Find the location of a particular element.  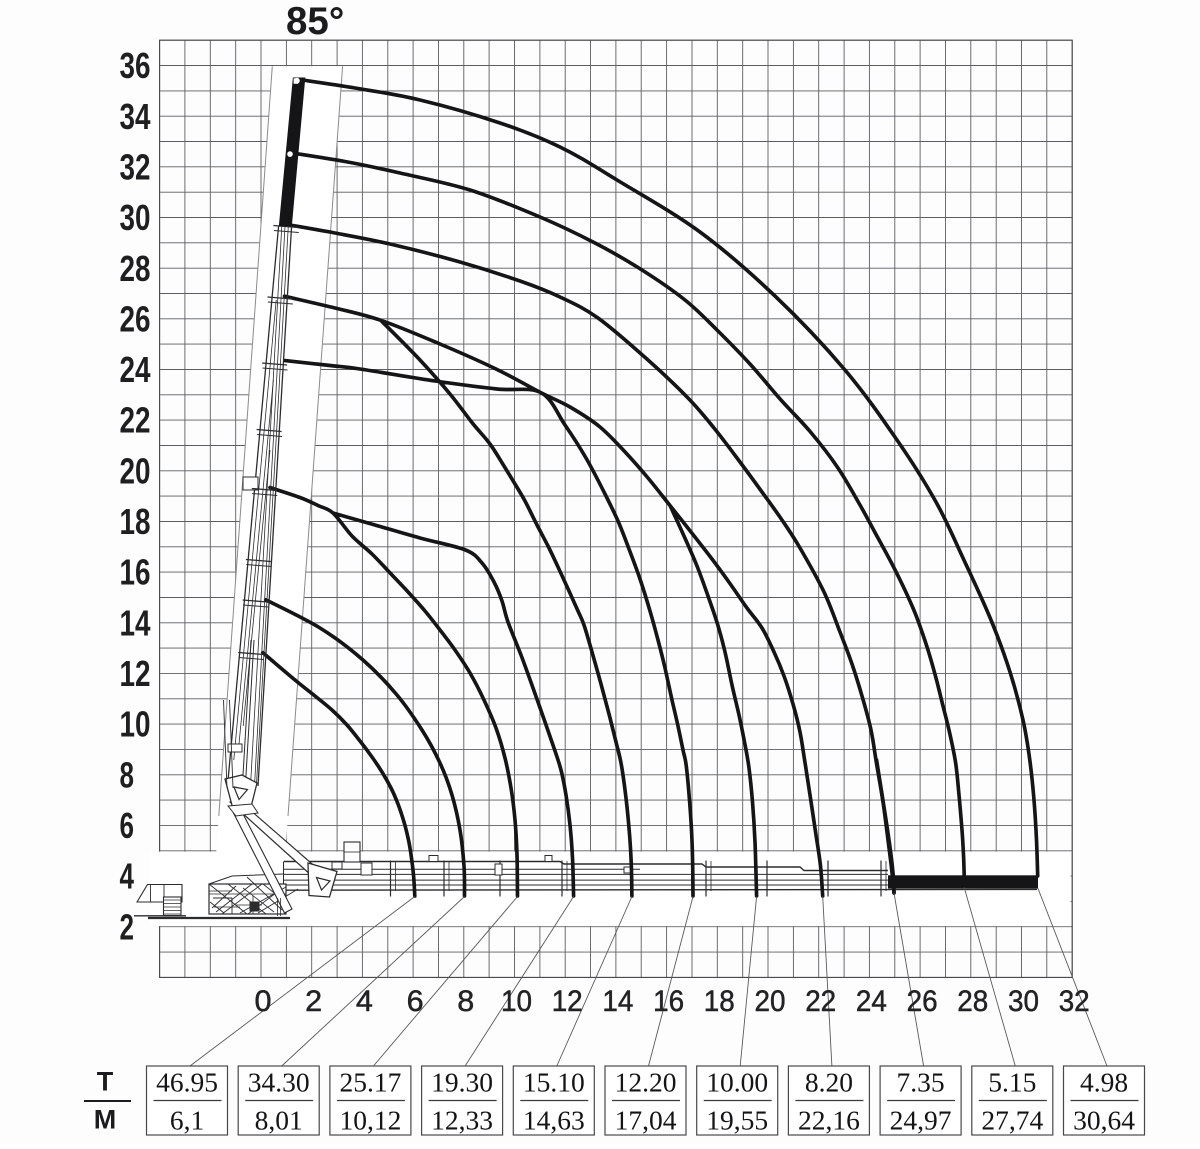

svg-text: 7.35 is located at coordinates (921, 1082).